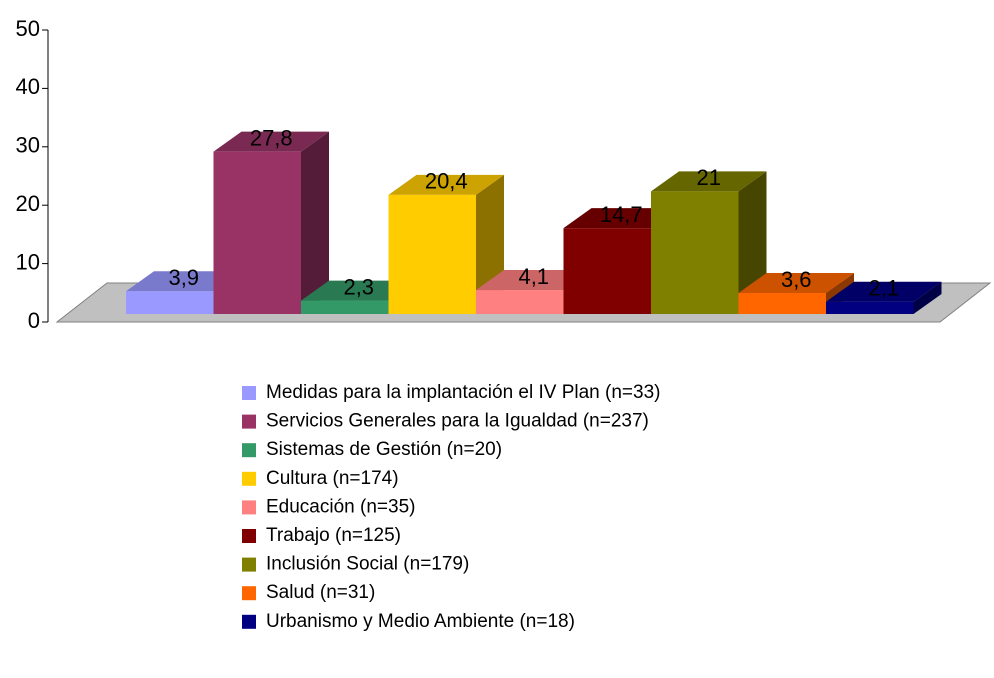 Image resolution: width=994 pixels, height=678 pixels. What do you see at coordinates (28, 86) in the screenshot?
I see `y-tick-label: 40` at bounding box center [28, 86].